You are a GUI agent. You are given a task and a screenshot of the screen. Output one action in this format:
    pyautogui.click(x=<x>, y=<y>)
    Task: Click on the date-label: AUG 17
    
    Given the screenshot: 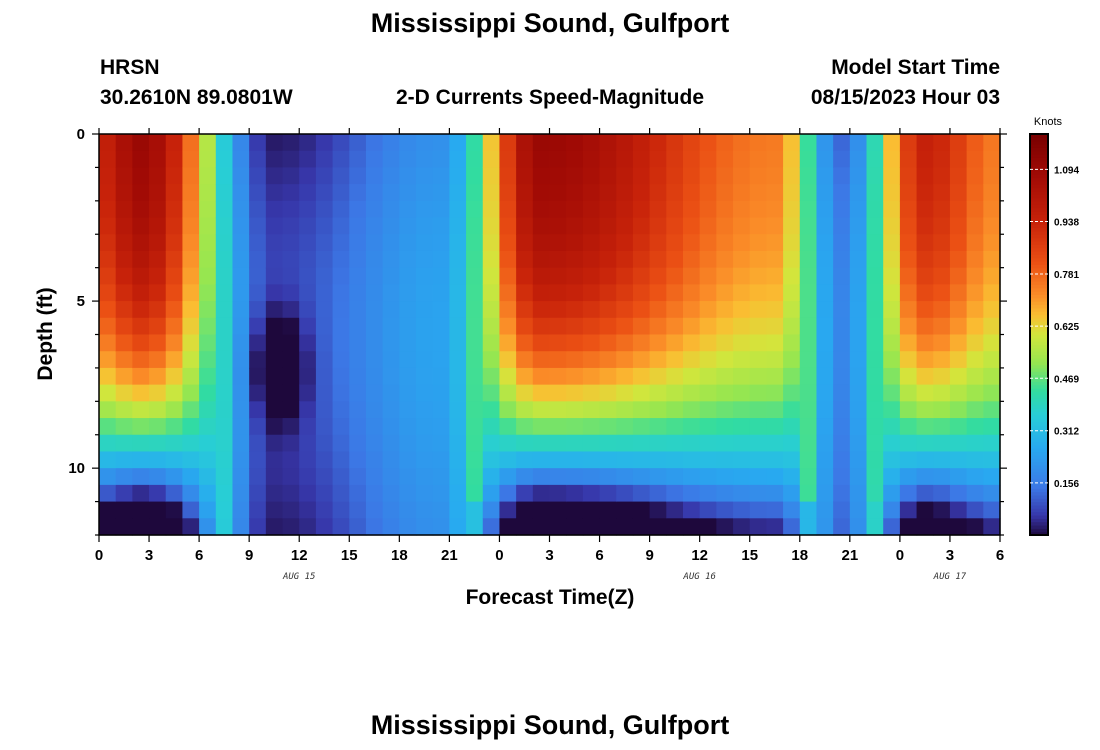 What is the action you would take?
    pyautogui.click(x=950, y=577)
    